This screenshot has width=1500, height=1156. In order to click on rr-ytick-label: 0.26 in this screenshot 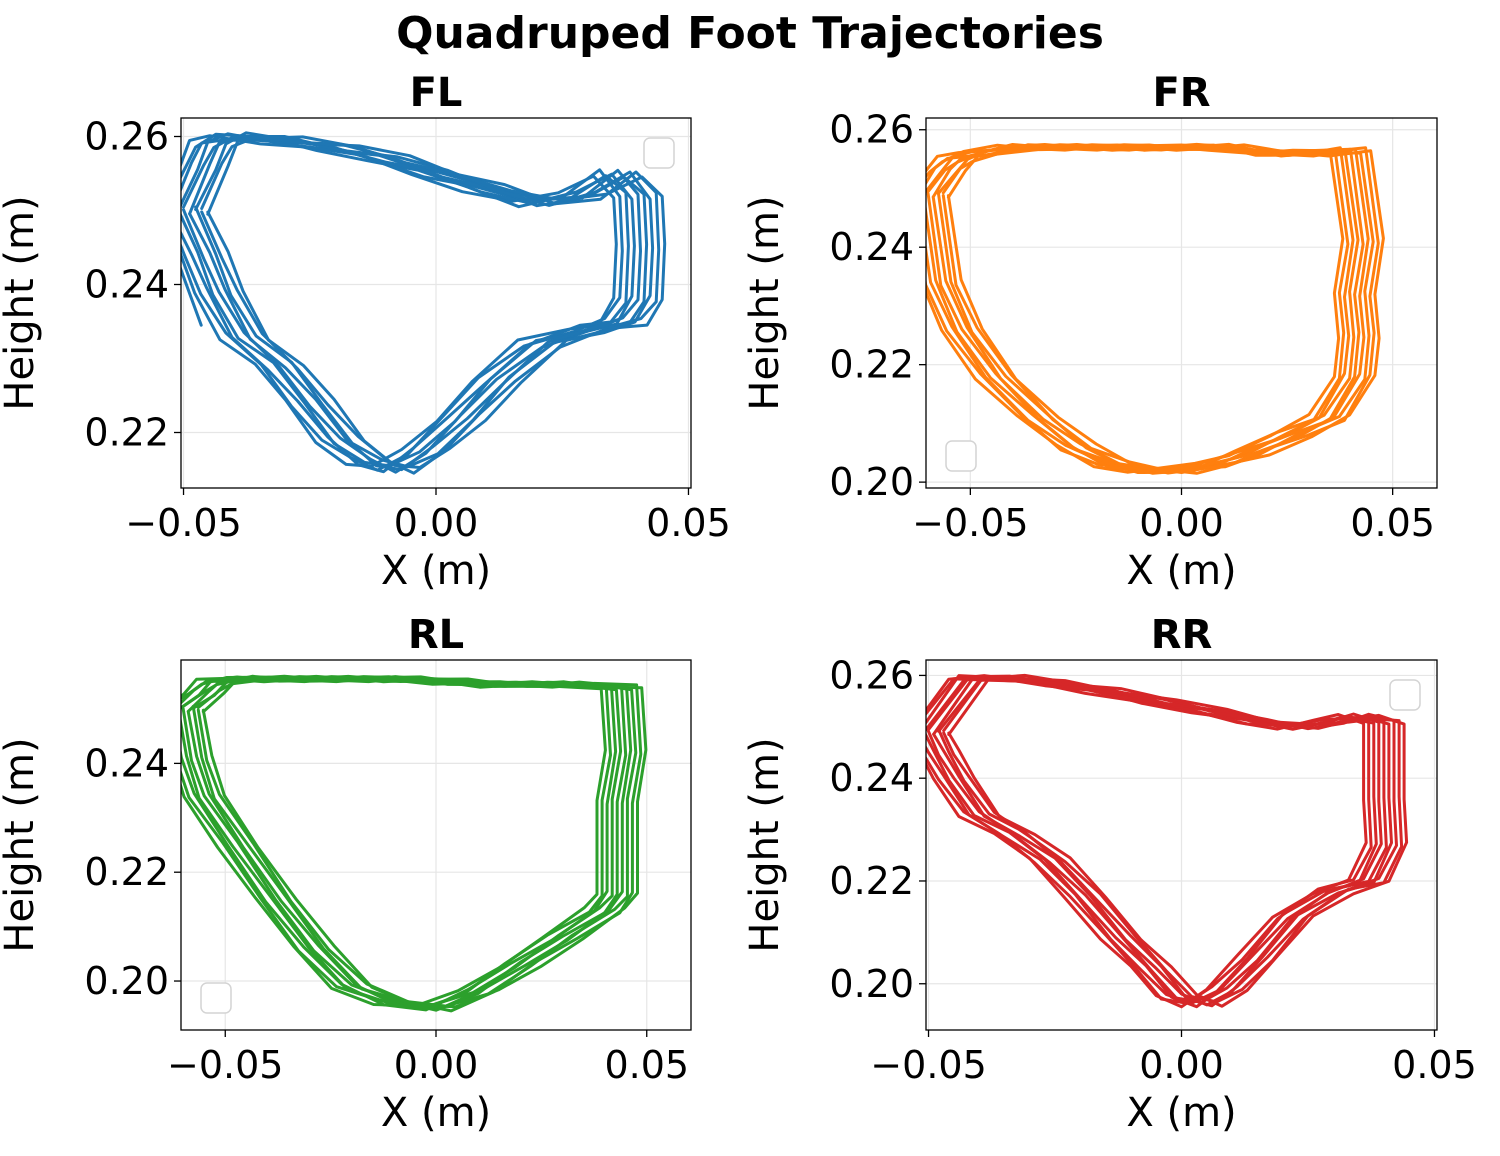, I will do `click(871, 675)`.